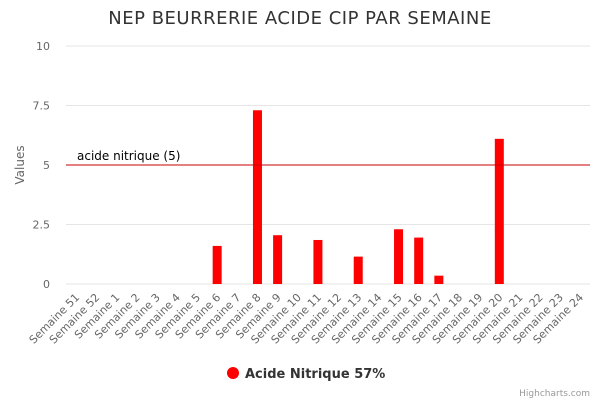 The height and width of the screenshot is (400, 600). I want to click on y-axis-title: Values, so click(20, 164).